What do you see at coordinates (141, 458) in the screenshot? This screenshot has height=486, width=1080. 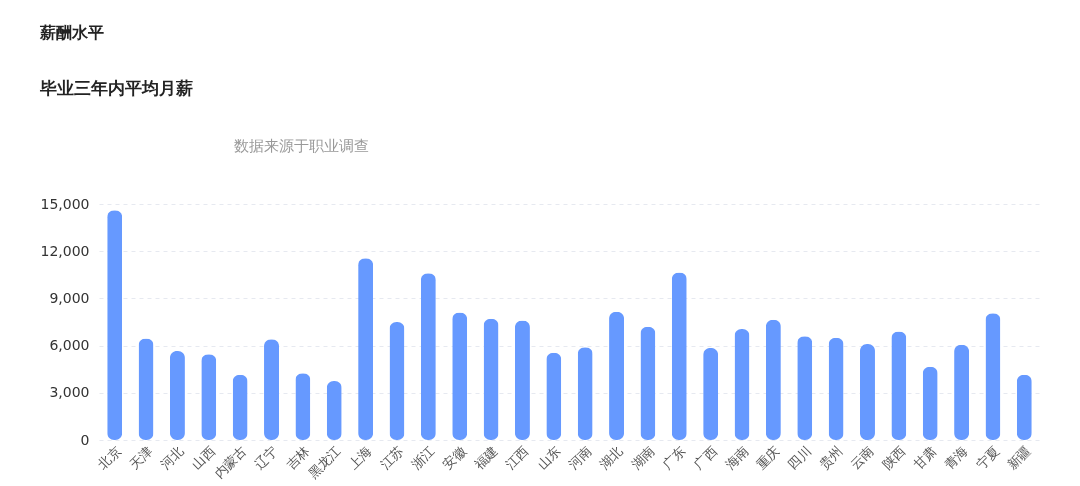 I see `x-tick-label: 天津` at bounding box center [141, 458].